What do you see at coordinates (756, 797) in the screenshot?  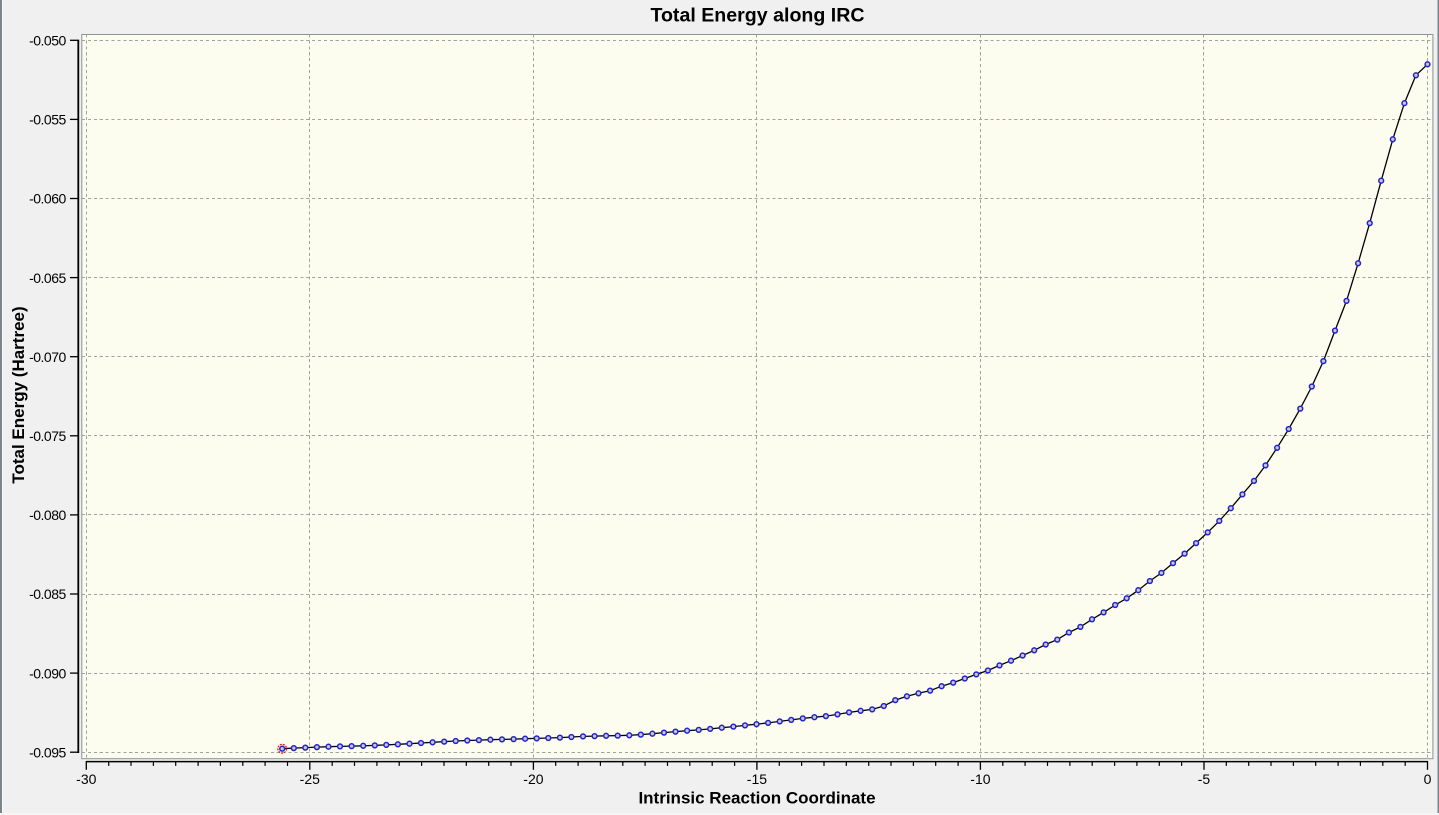 I see `svg-text: Intrinsic Reaction Coordinate` at bounding box center [756, 797].